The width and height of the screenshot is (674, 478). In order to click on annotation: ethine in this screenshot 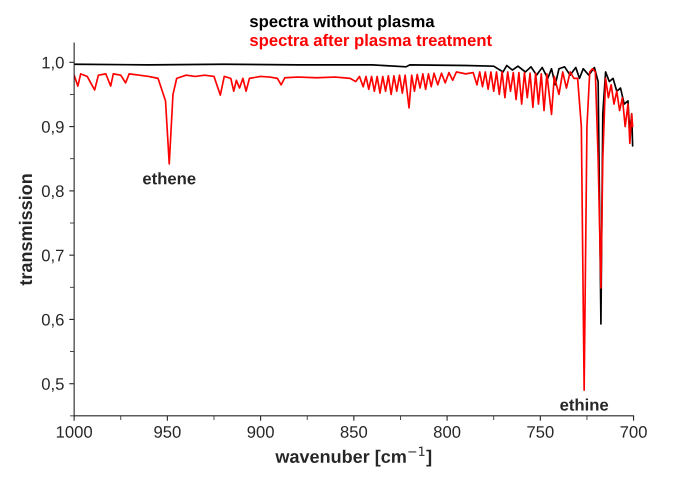, I will do `click(584, 404)`.